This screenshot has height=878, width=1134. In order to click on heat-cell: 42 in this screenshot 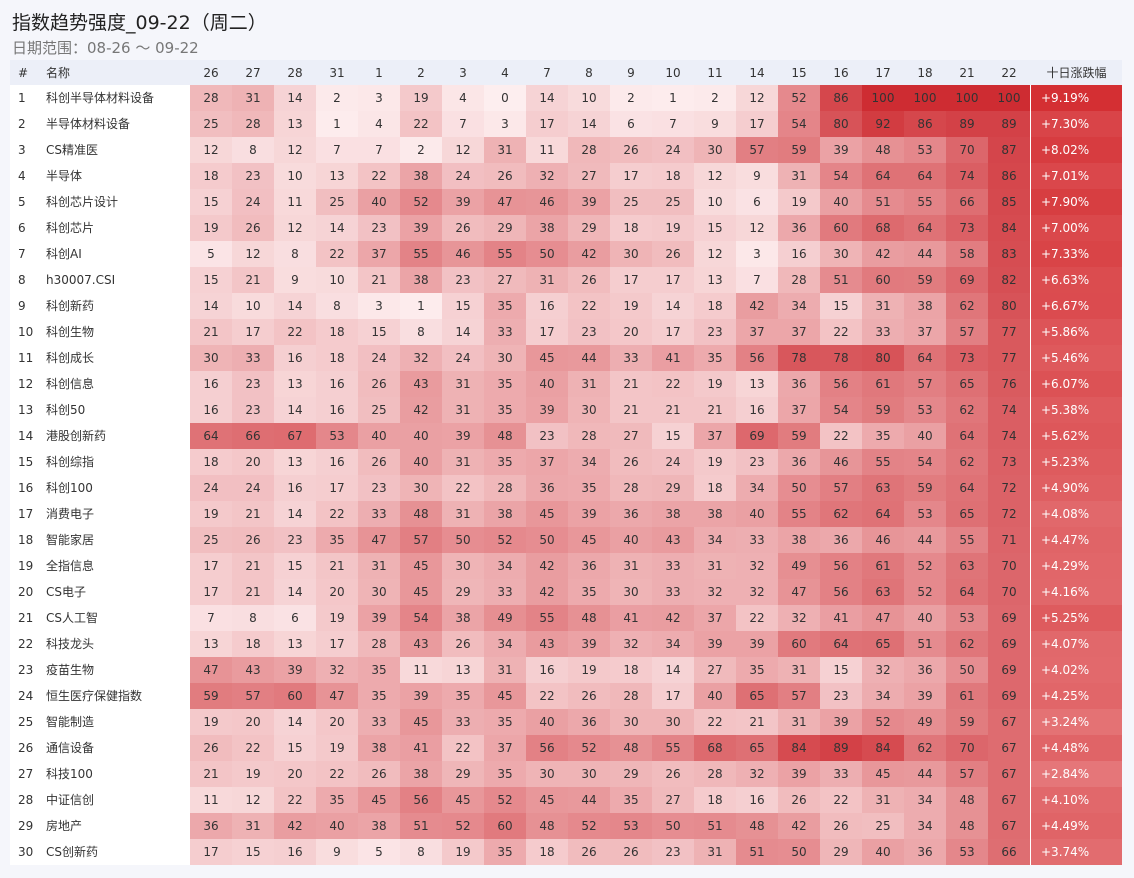, I will do `click(547, 566)`.